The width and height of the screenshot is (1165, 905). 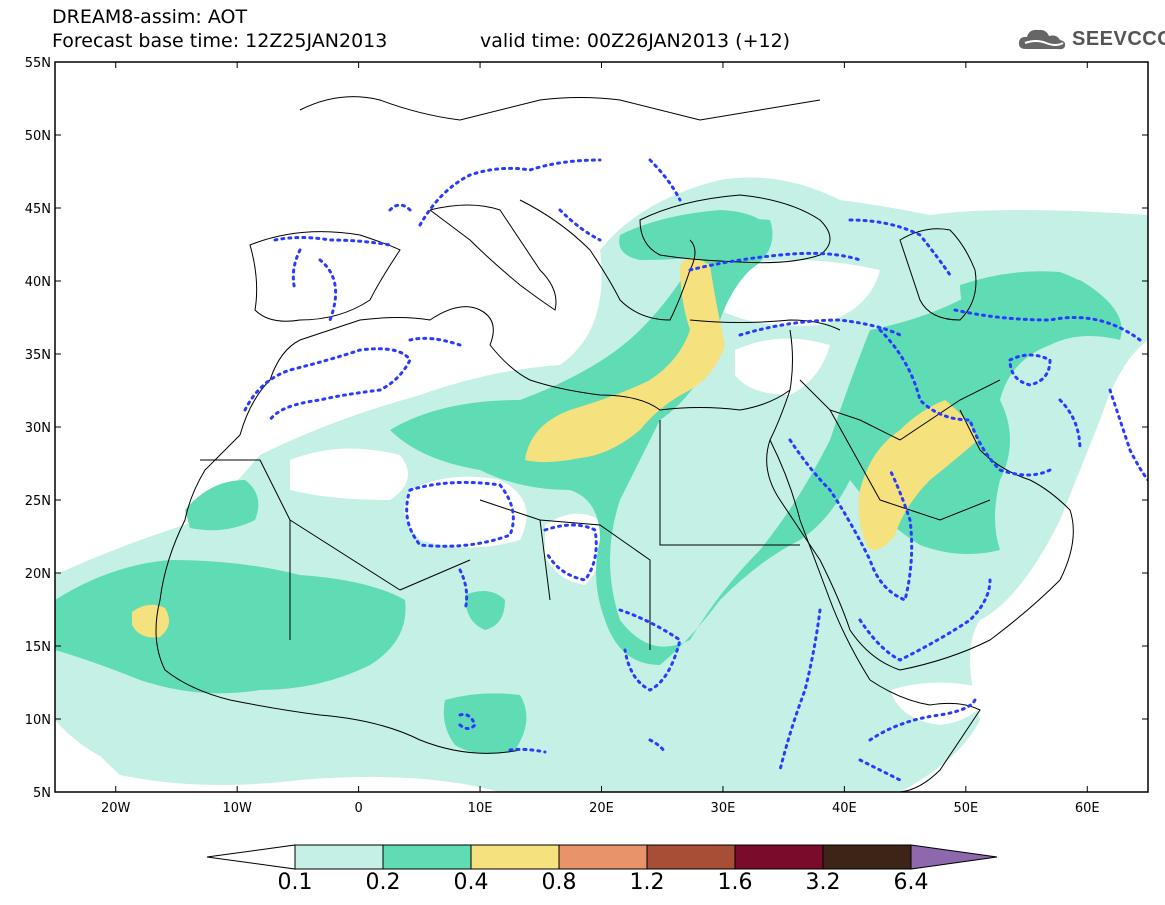 What do you see at coordinates (332, 279) in the screenshot?
I see `contour-iberia` at bounding box center [332, 279].